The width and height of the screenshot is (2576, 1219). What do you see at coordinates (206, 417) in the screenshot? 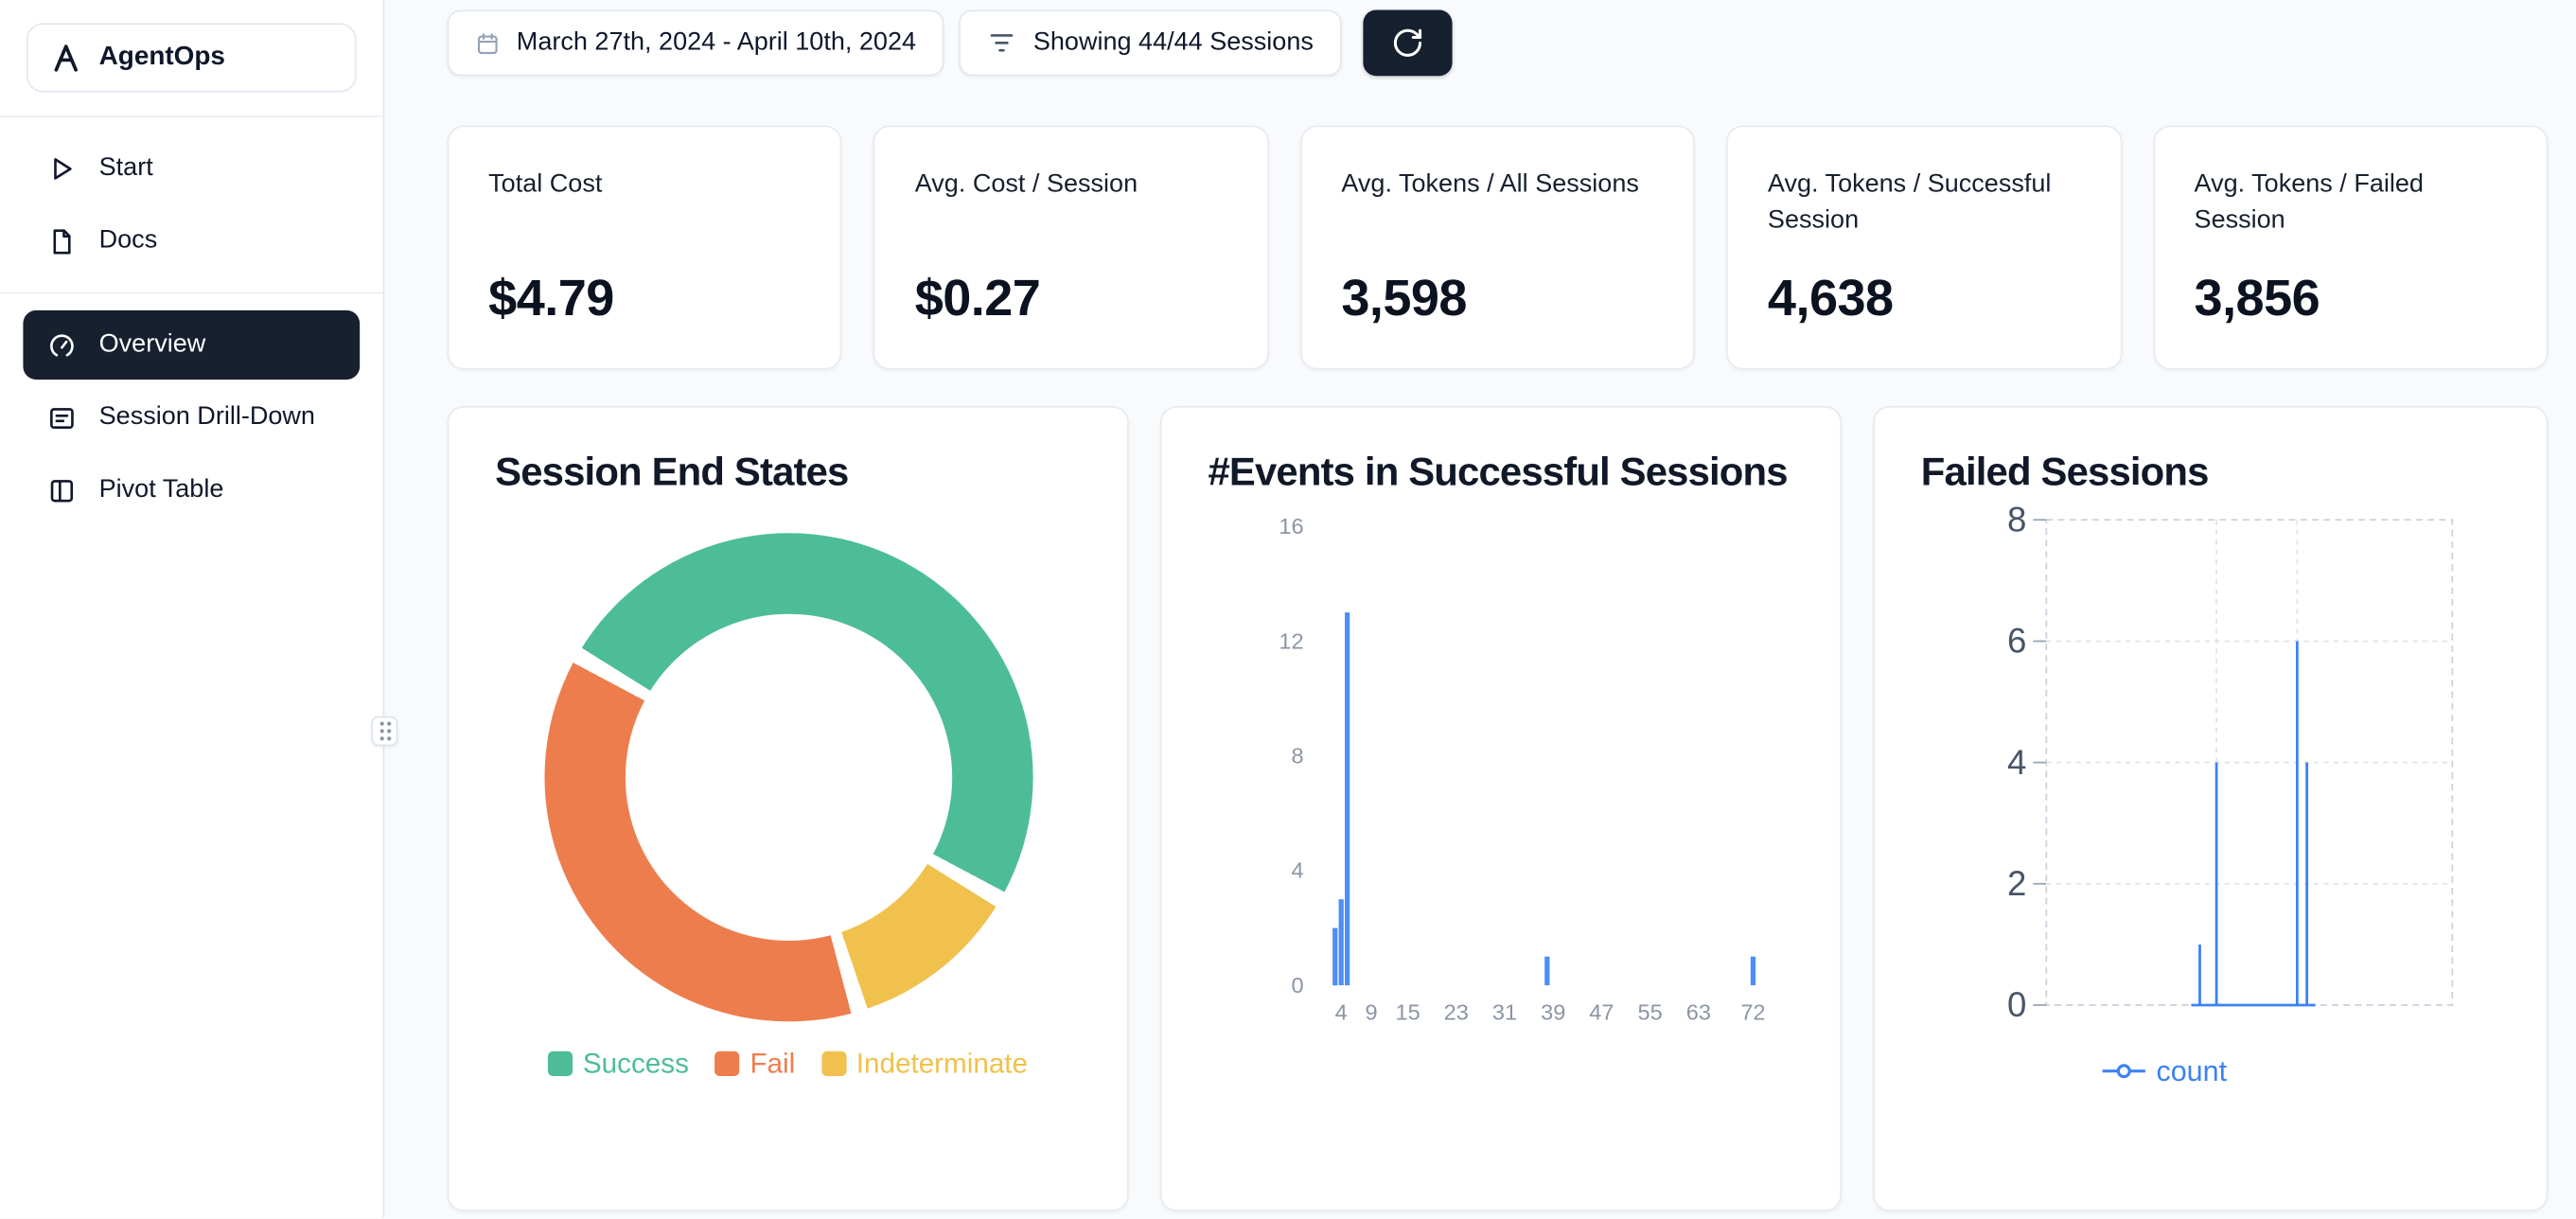
I see `sidebar-item-label: Session Drill-Down` at bounding box center [206, 417].